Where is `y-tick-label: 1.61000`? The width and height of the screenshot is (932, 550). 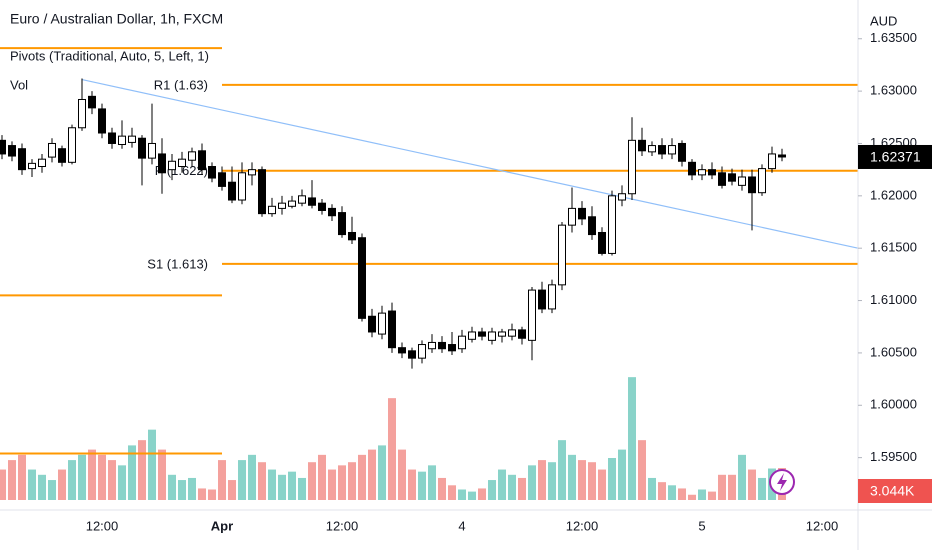
y-tick-label: 1.61000 is located at coordinates (893, 299).